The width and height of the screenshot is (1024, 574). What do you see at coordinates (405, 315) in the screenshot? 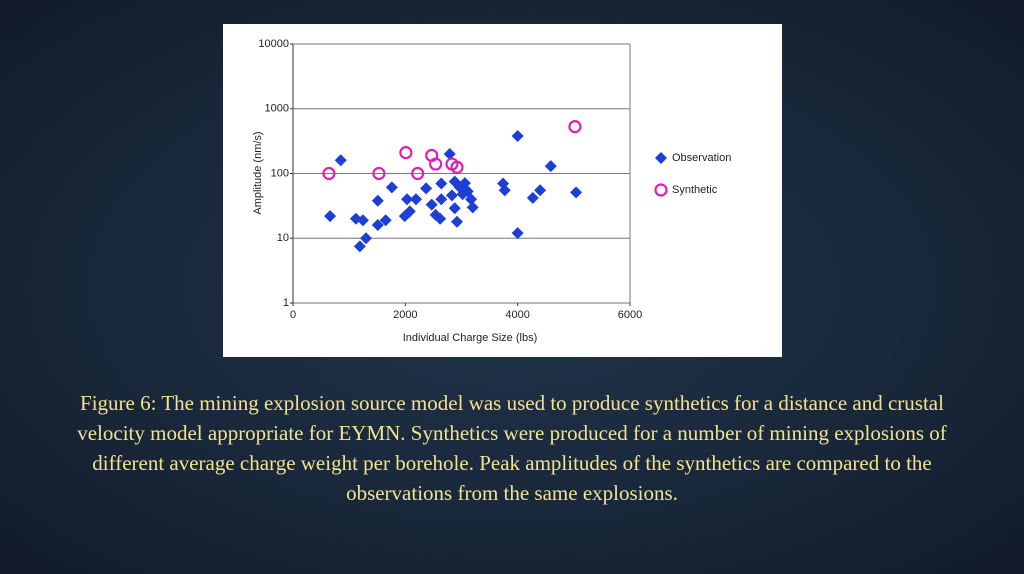
I see `x-tick-label: 2000` at bounding box center [405, 315].